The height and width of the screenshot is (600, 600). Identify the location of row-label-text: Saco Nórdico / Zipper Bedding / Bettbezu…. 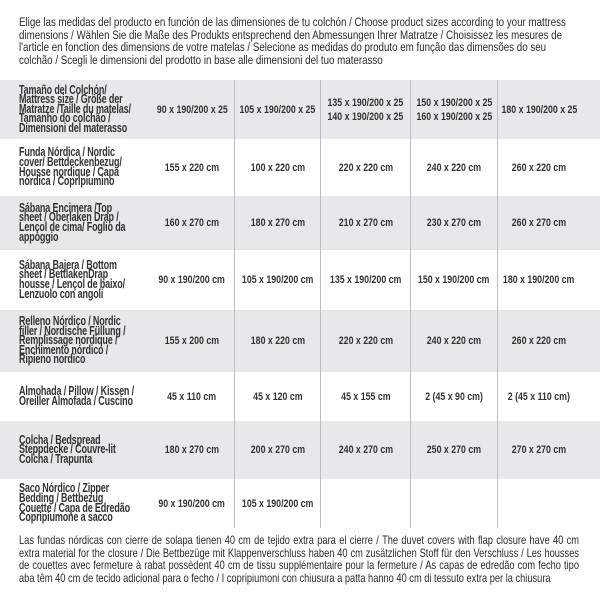
(74, 503).